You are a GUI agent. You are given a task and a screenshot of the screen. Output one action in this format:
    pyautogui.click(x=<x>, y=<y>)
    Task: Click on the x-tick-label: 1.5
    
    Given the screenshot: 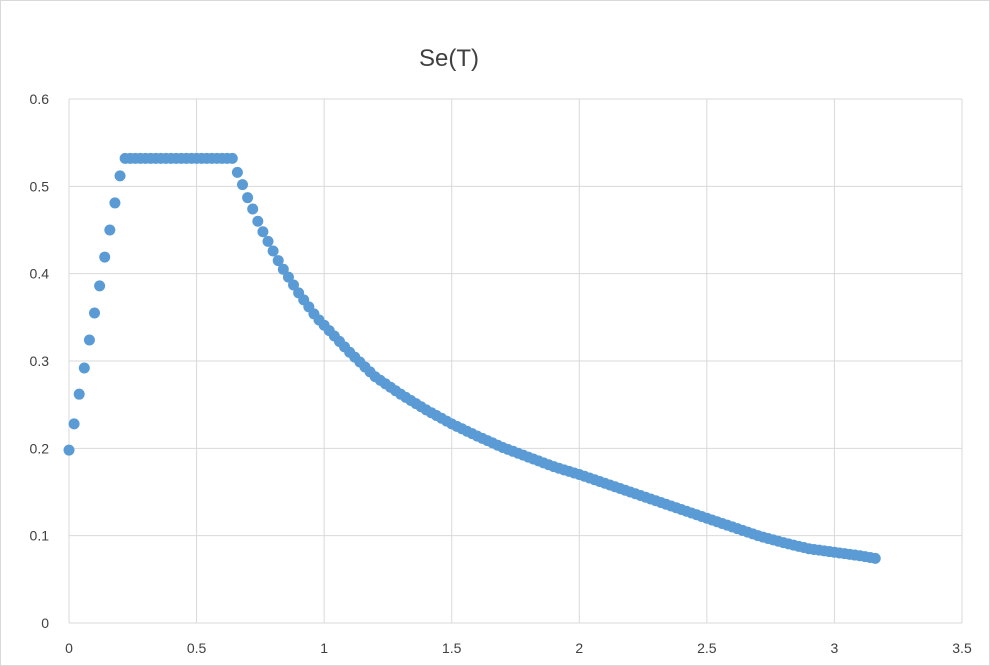 What is the action you would take?
    pyautogui.click(x=452, y=648)
    